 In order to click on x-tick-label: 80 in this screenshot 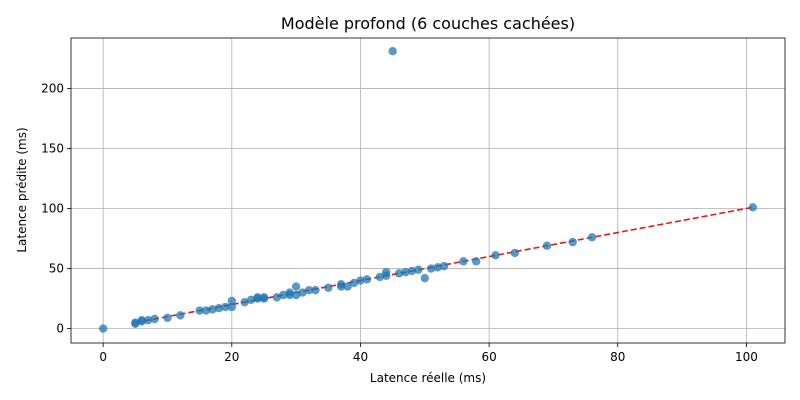, I will do `click(617, 357)`.